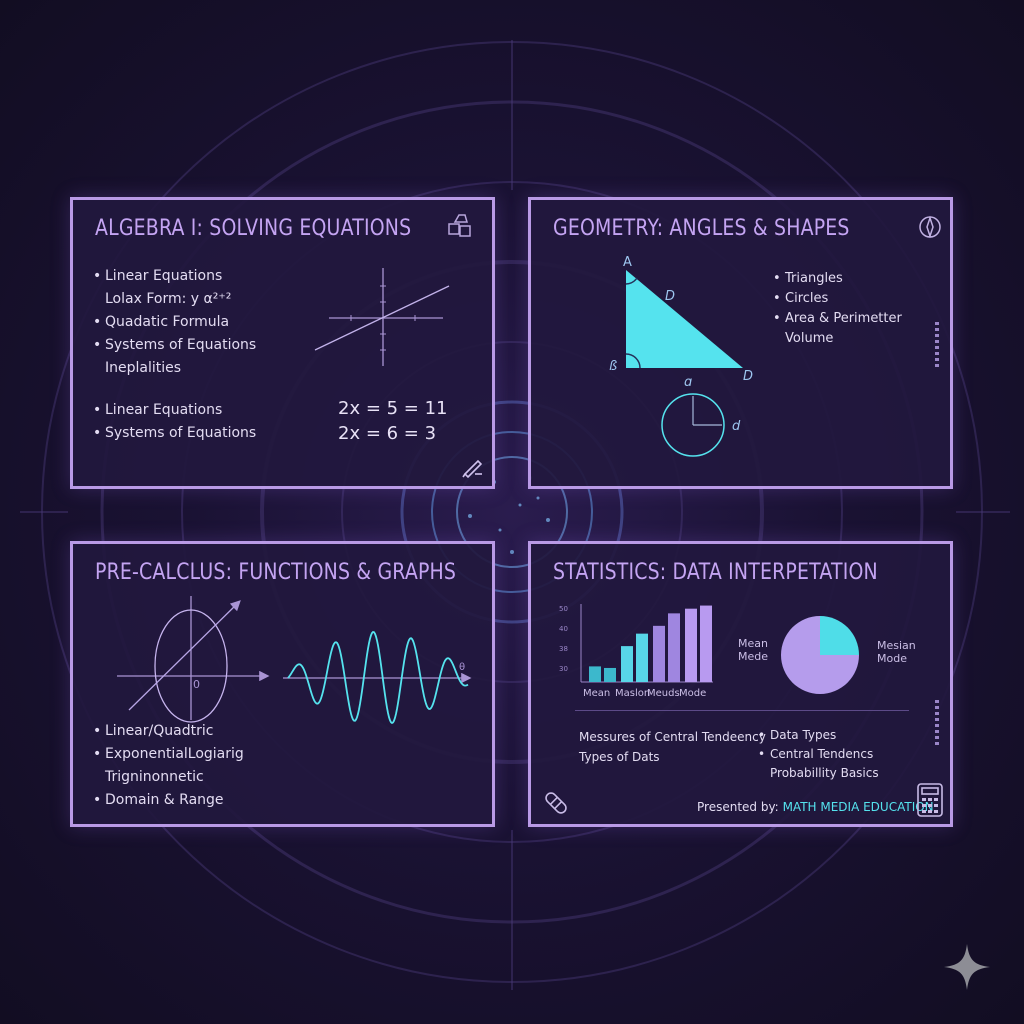 Image resolution: width=1024 pixels, height=1024 pixels. I want to click on text-line: Messures of Central Tendeency, so click(672, 737).